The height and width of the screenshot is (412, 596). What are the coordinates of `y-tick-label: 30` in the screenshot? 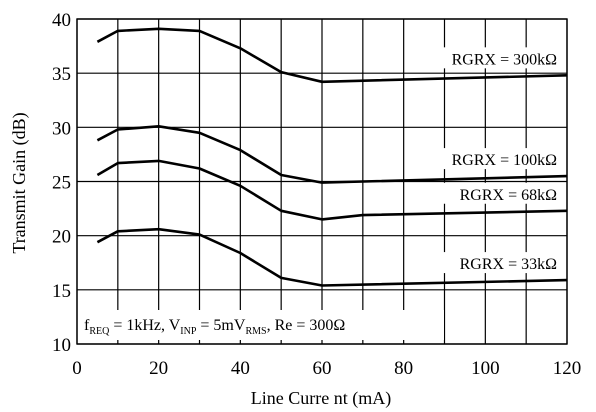 It's located at (61, 128).